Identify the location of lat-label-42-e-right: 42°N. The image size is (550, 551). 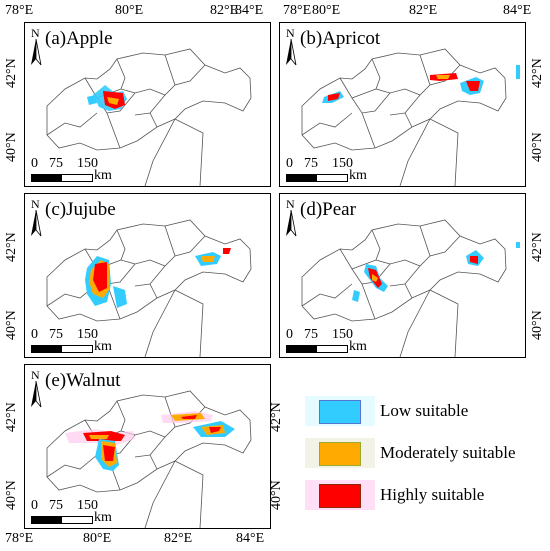
(276, 417).